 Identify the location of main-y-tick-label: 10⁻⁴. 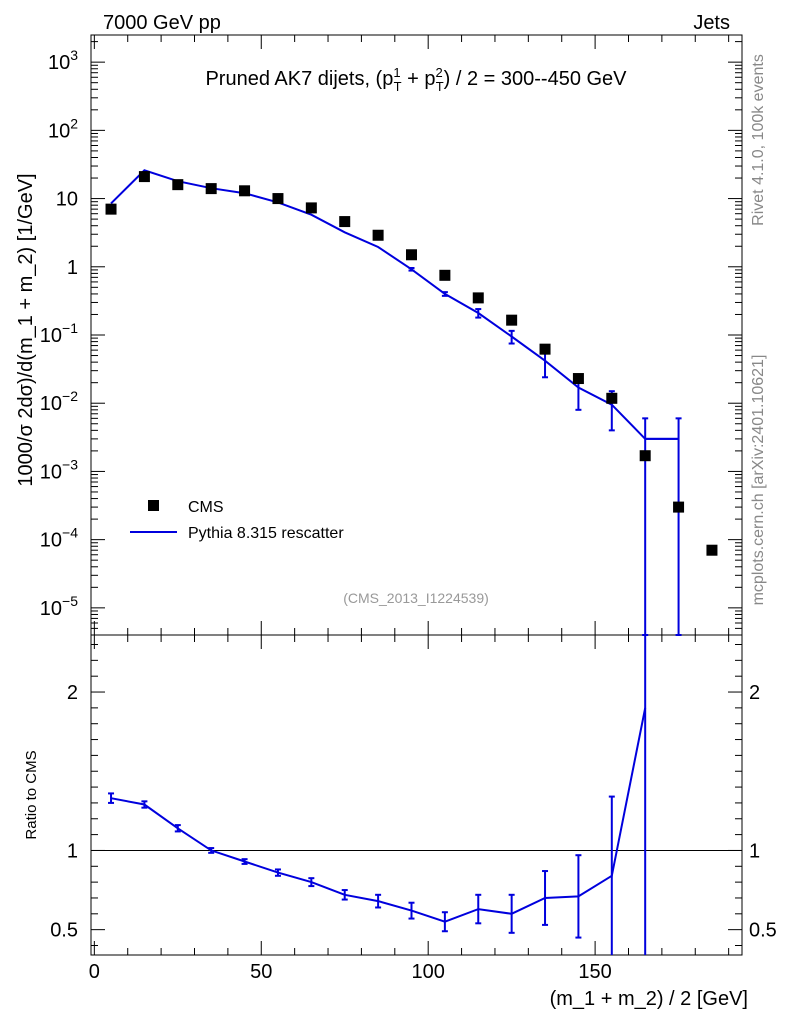
(59, 538).